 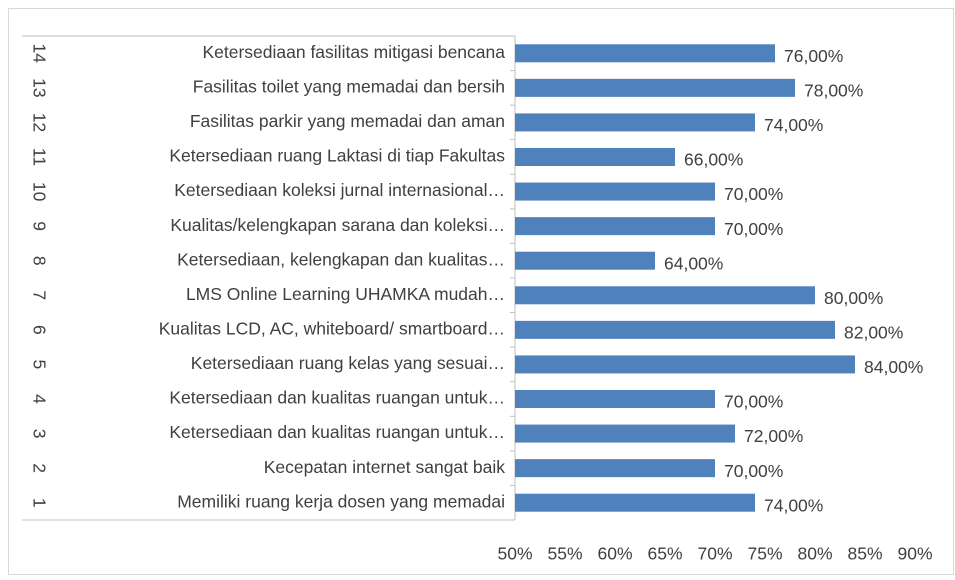 What do you see at coordinates (713, 160) in the screenshot?
I see `data-label: 66,00%` at bounding box center [713, 160].